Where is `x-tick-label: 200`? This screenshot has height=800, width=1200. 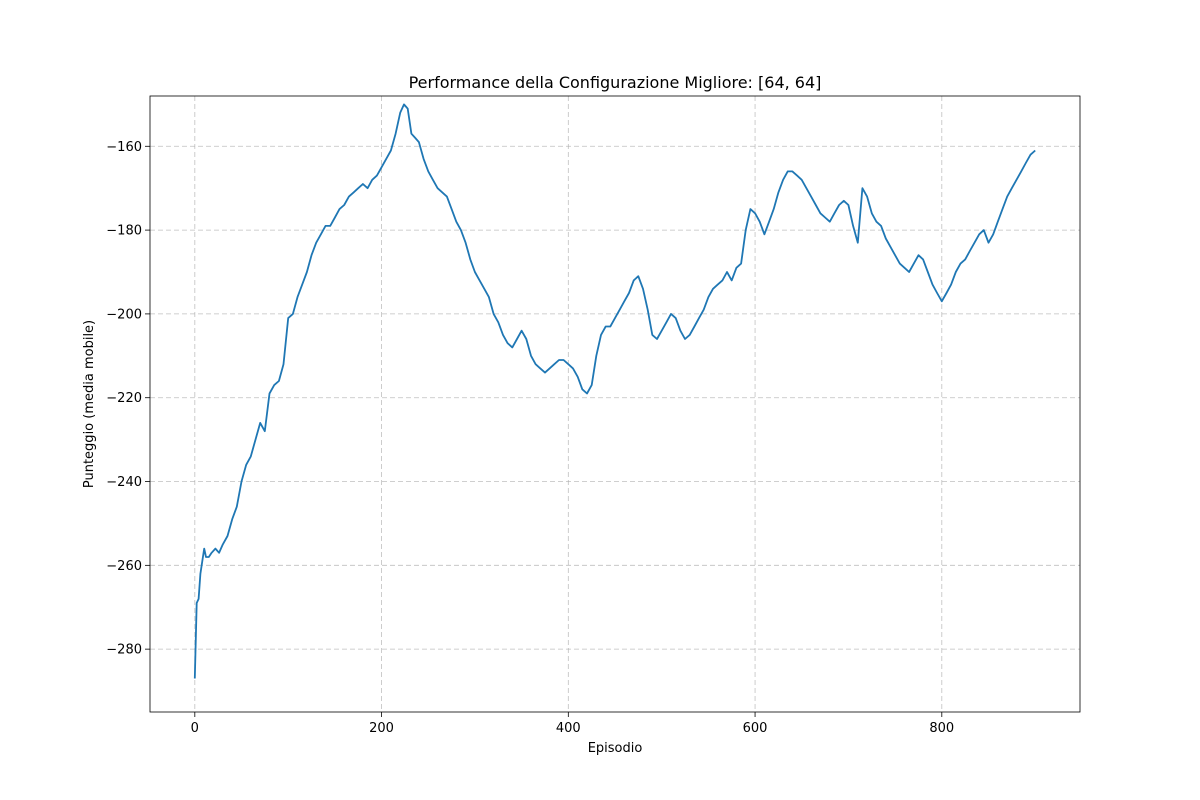
x-tick-label: 200 is located at coordinates (381, 728).